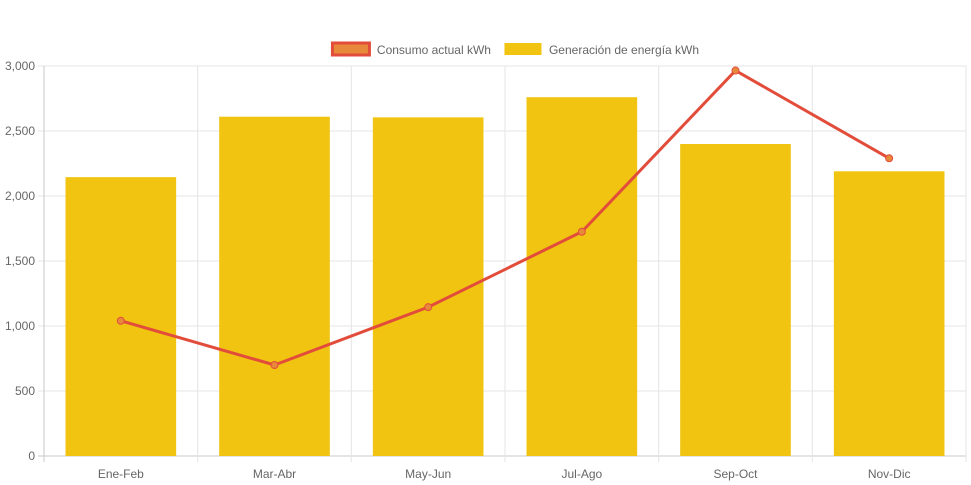  What do you see at coordinates (581, 474) in the screenshot?
I see `x-tick-label: Jul-Ago` at bounding box center [581, 474].